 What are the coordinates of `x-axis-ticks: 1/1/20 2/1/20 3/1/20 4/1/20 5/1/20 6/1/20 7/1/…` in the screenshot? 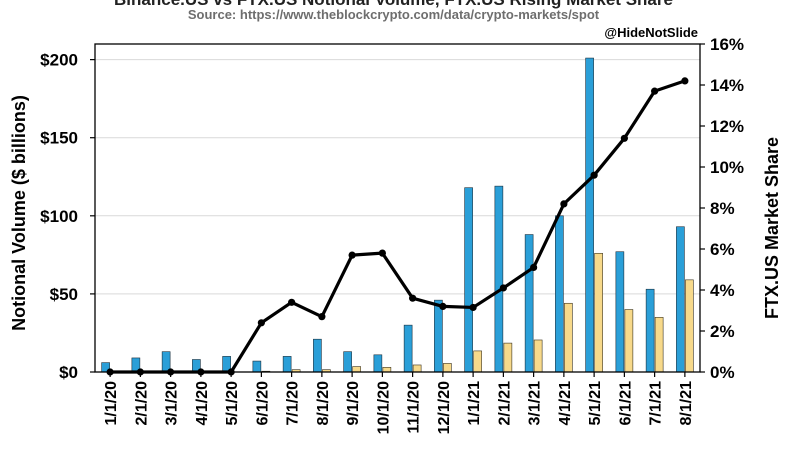 It's located at (399, 403).